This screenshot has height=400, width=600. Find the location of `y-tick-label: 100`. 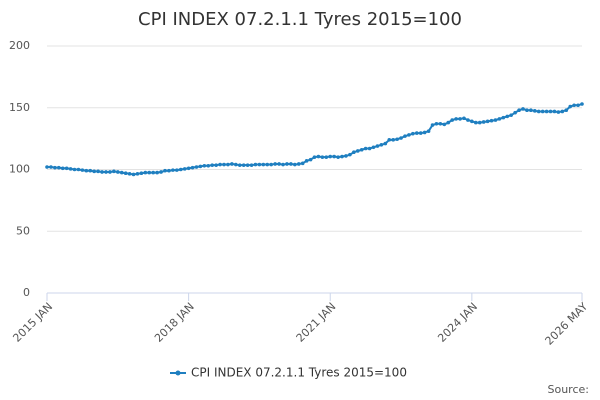

y-tick-label: 100 is located at coordinates (19, 169).